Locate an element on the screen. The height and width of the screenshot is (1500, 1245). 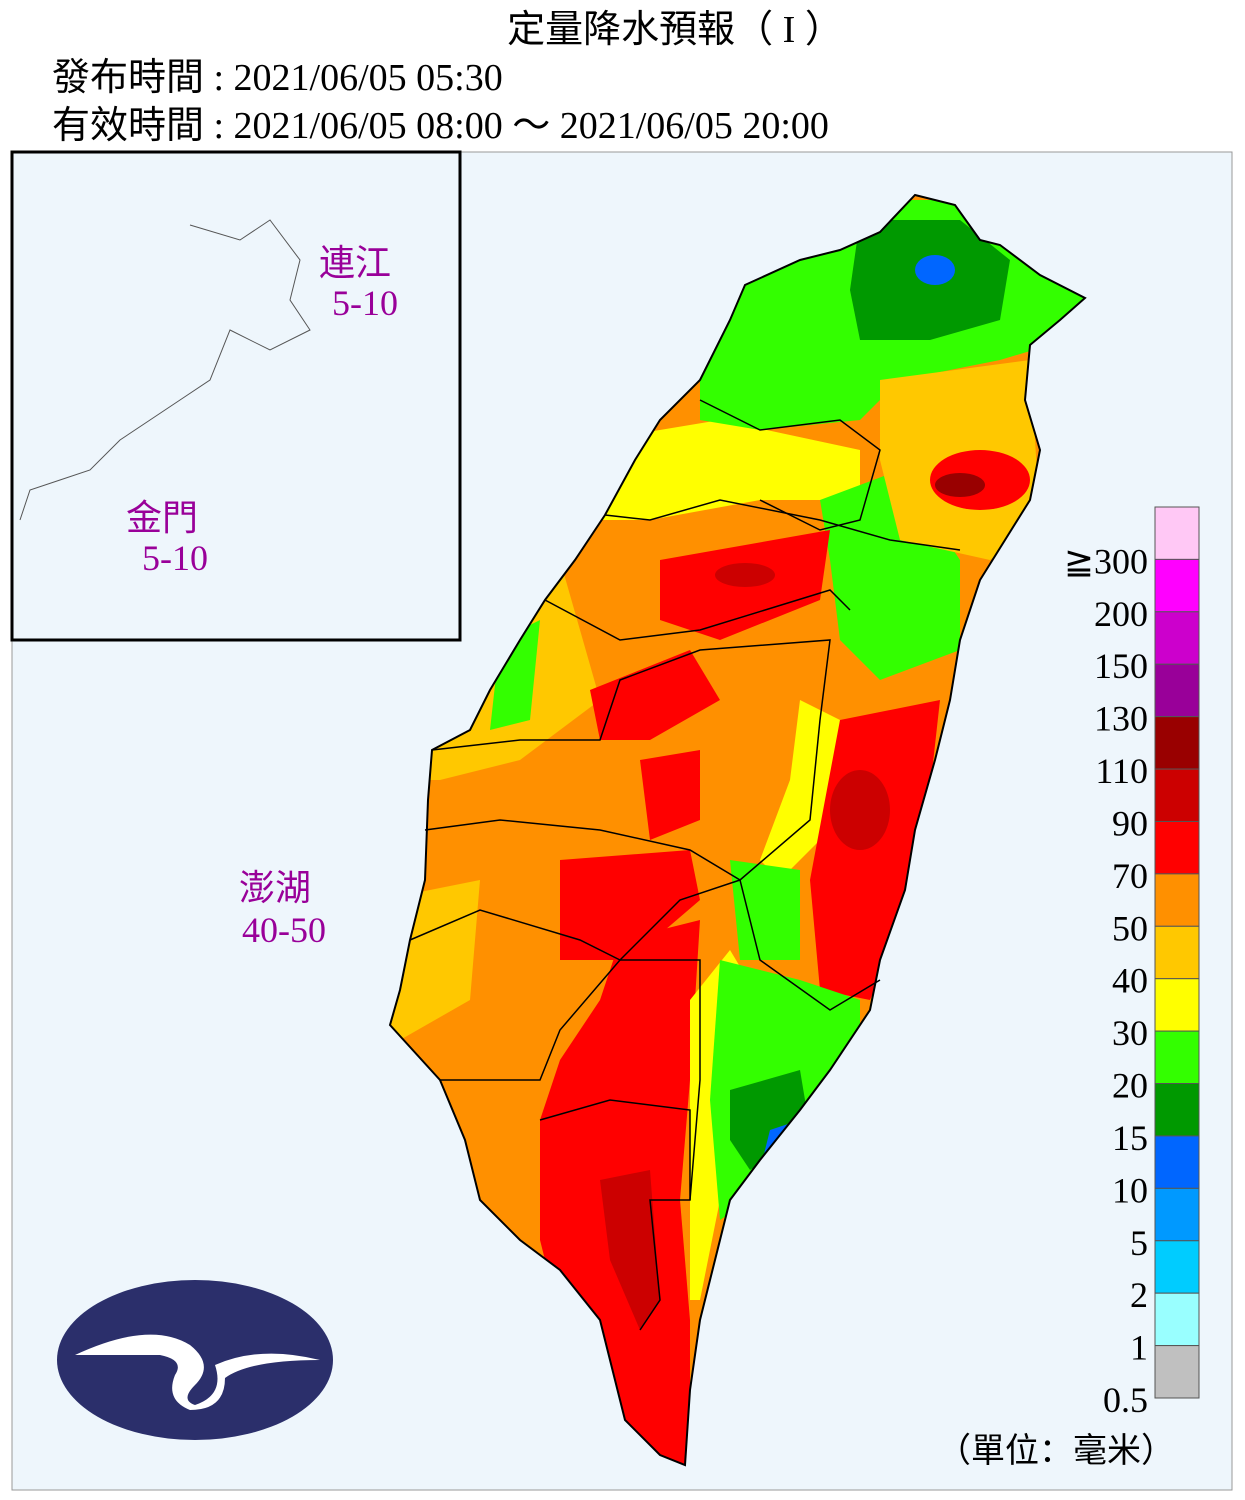
mainland-coast is located at coordinates (165, 370).